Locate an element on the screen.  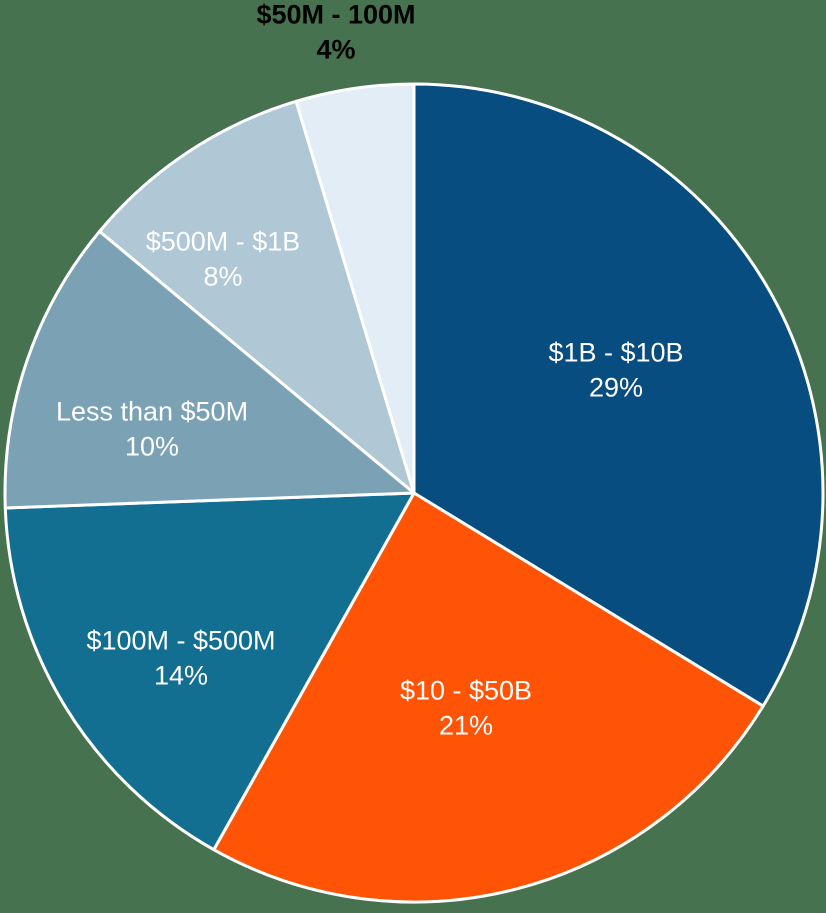
slice-percent-label: 8% is located at coordinates (222, 277).